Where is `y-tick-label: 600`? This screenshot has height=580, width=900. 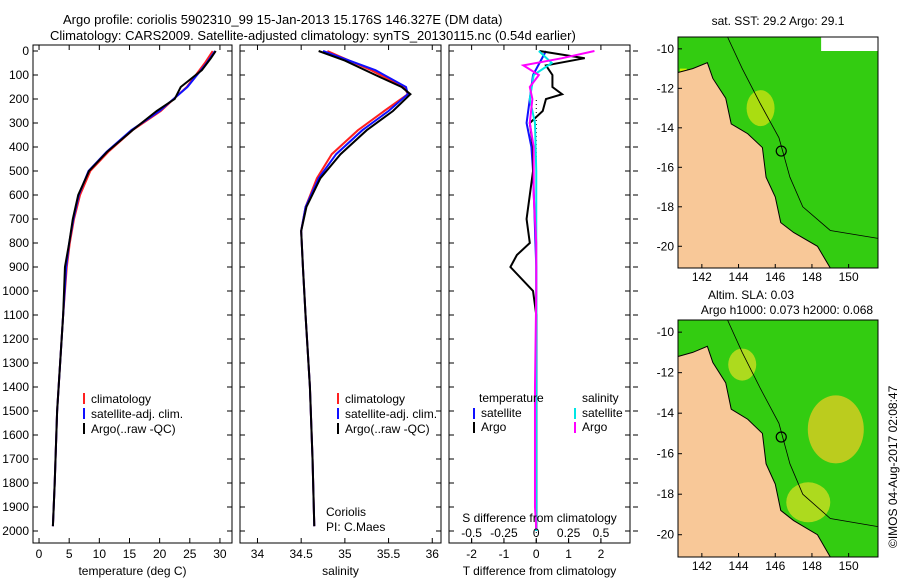 y-tick-label: 600 is located at coordinates (19, 195).